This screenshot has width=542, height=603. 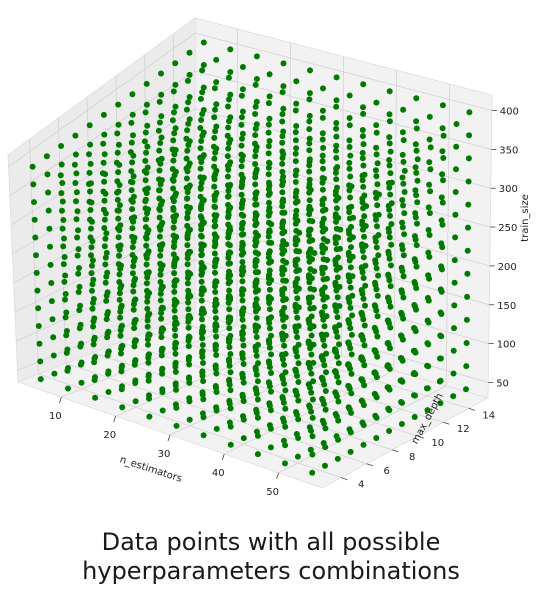 I want to click on grid-line, so click(x=343, y=71).